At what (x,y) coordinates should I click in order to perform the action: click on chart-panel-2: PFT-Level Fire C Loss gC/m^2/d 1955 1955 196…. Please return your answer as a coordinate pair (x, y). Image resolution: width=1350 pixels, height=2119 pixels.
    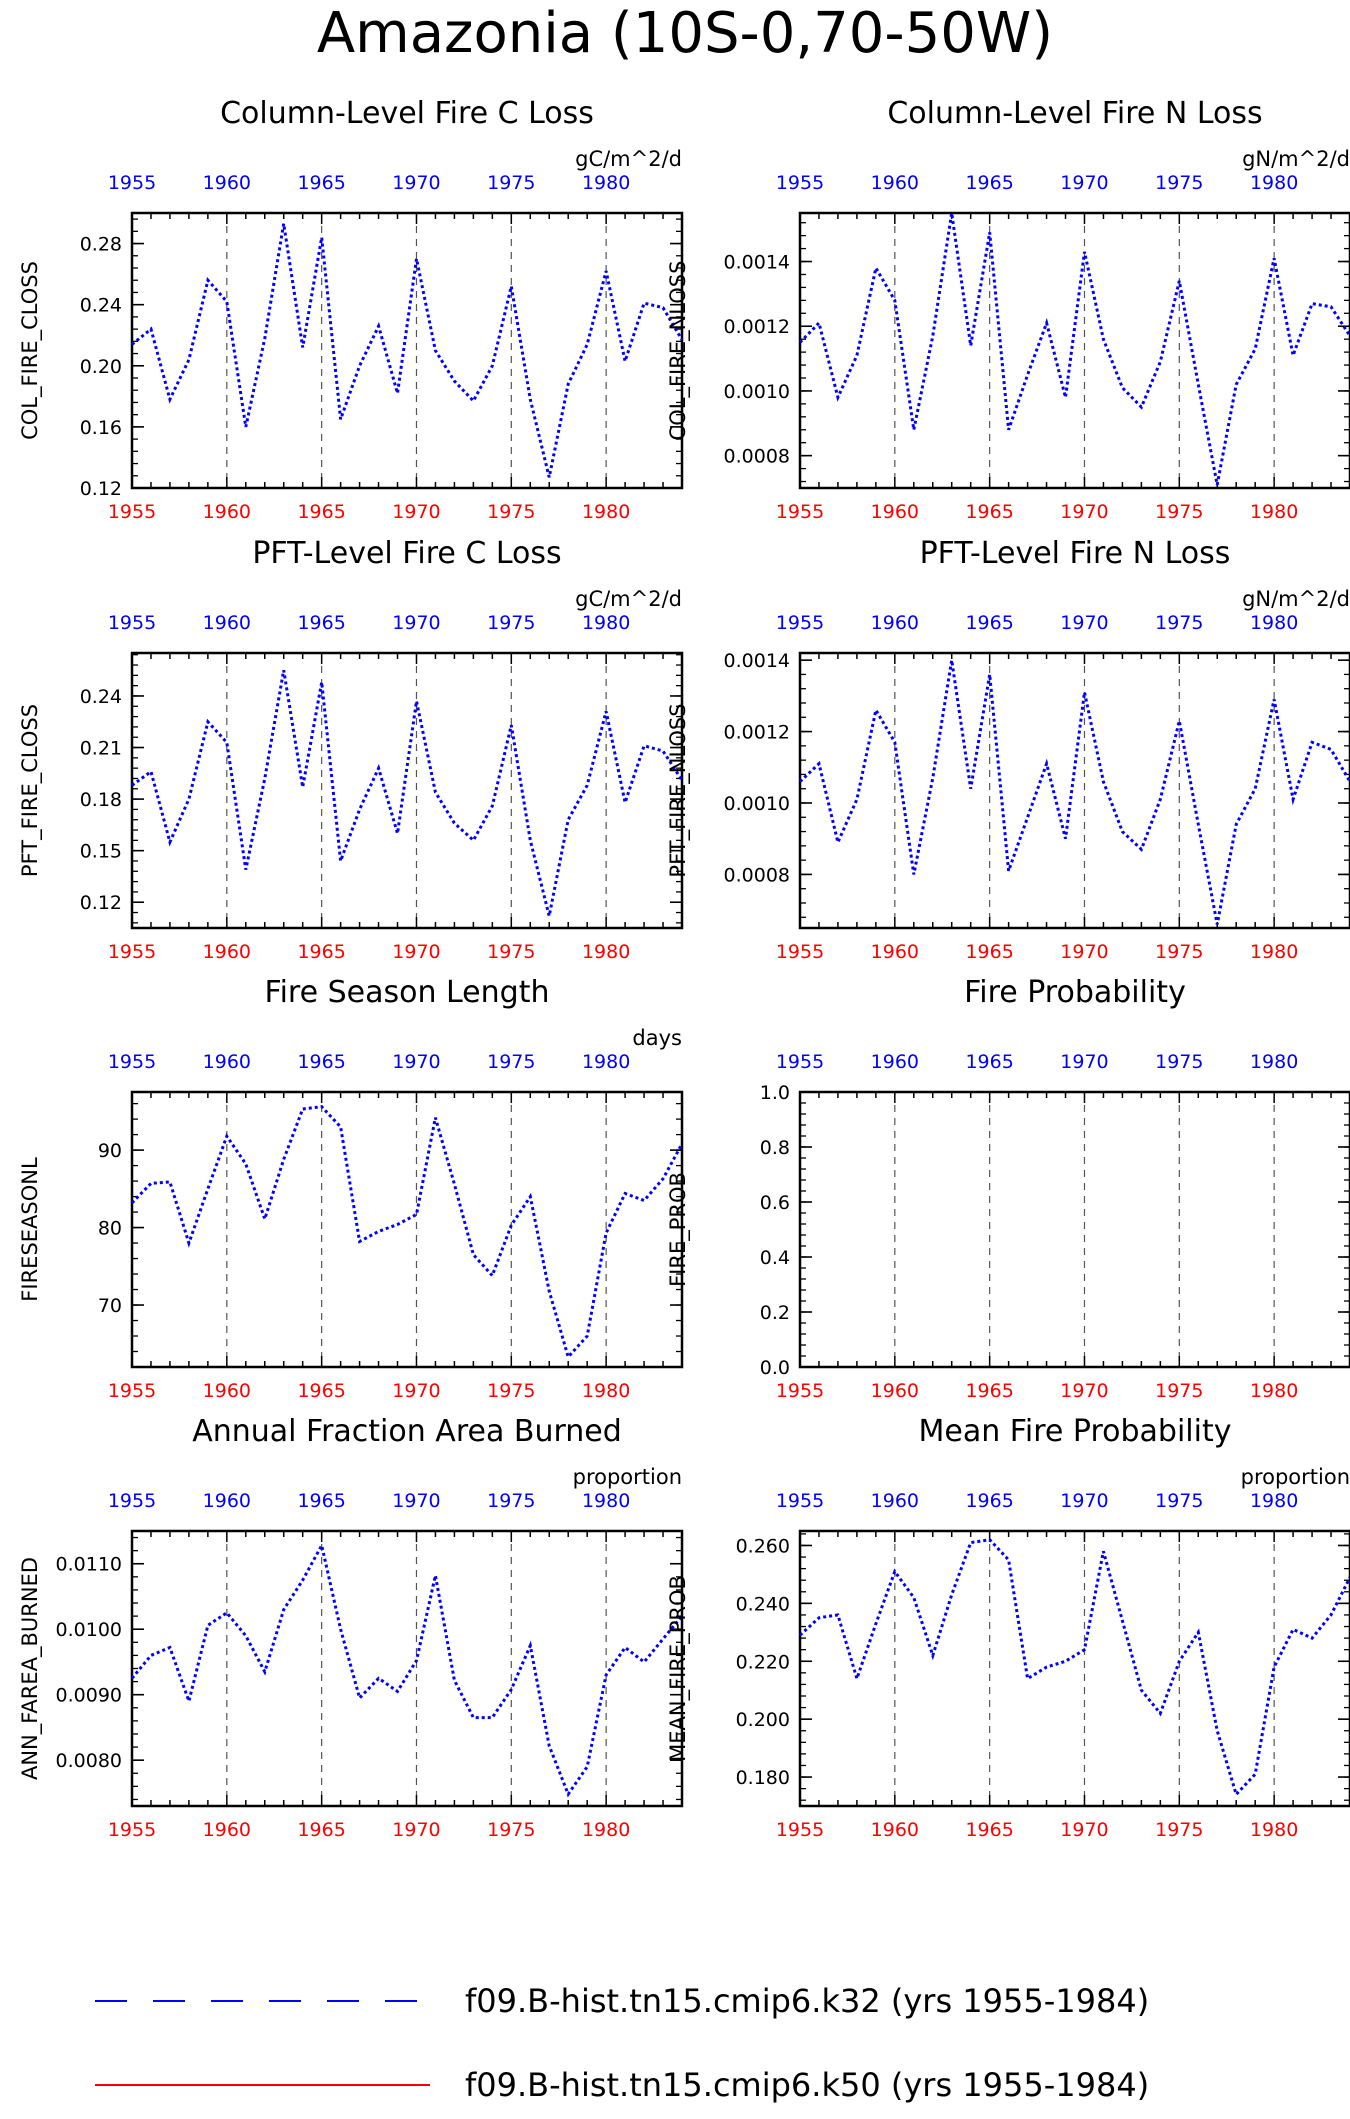
    Looking at the image, I should click on (351, 749).